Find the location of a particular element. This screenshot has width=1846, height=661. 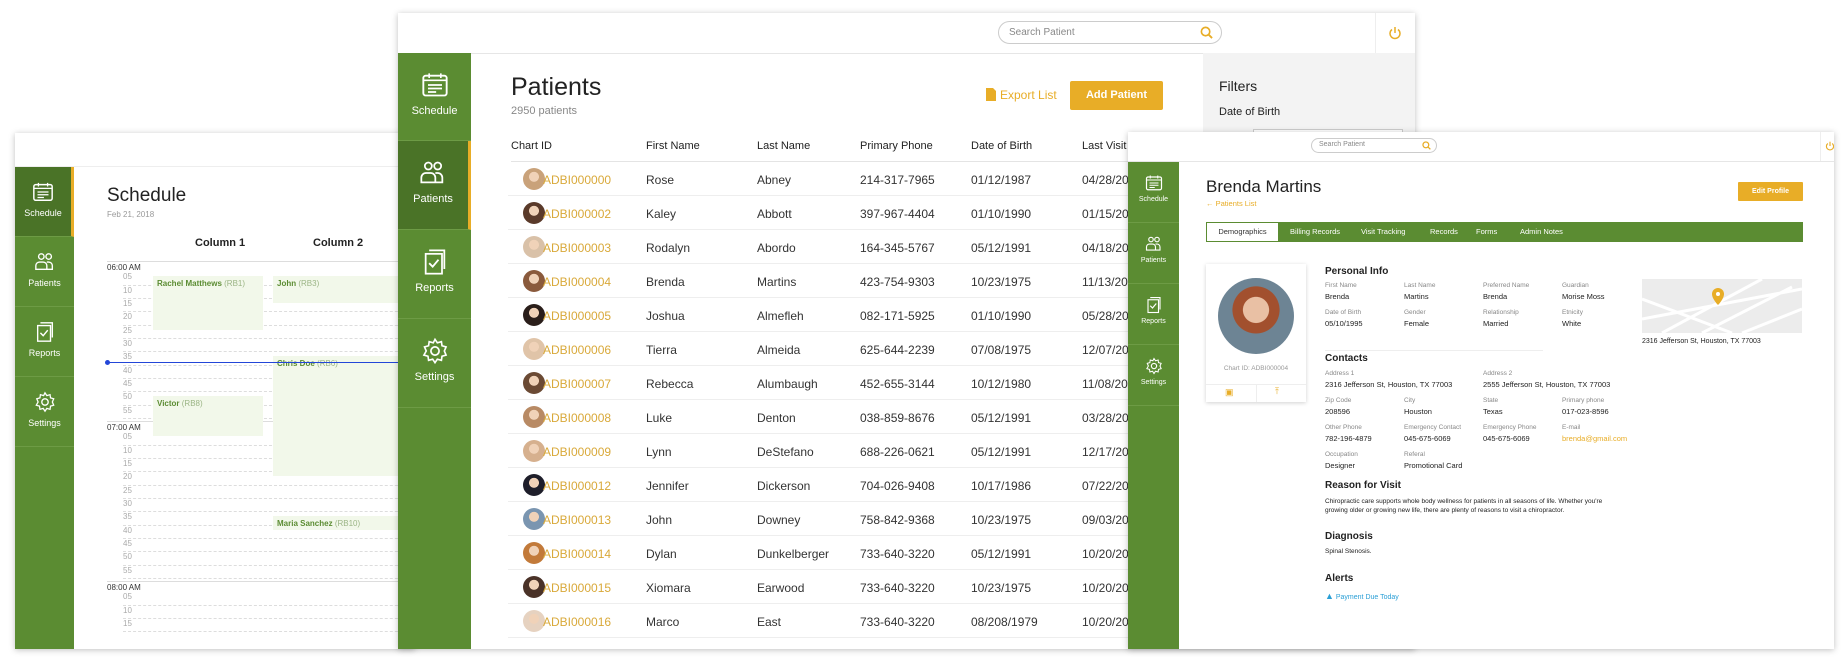

camera-icon: ▣ is located at coordinates (1229, 392).